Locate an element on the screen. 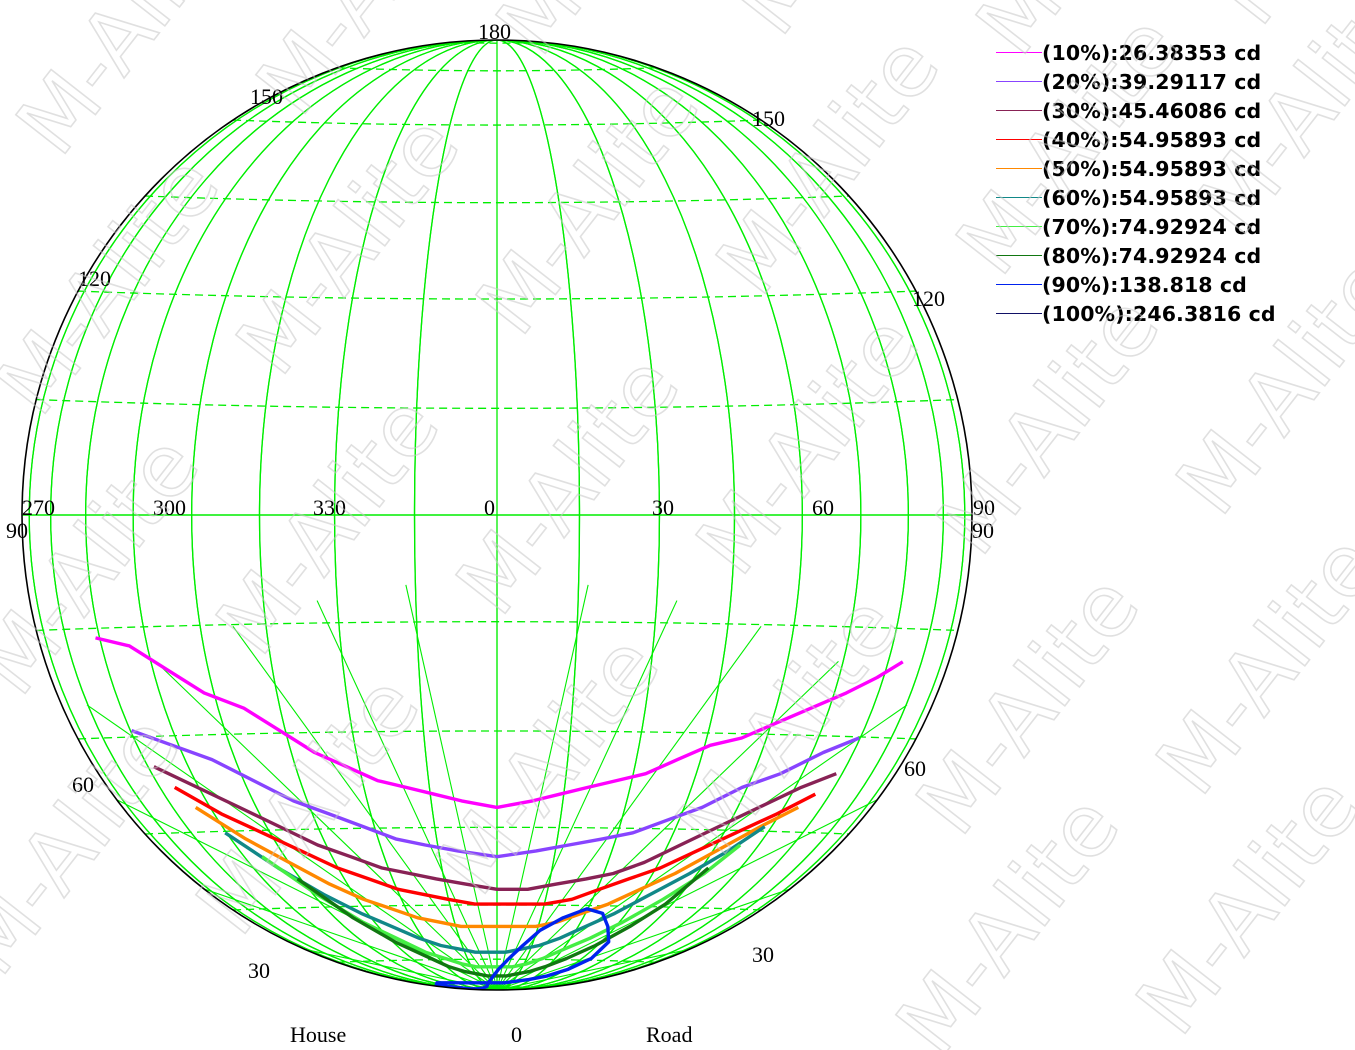 The width and height of the screenshot is (1355, 1050). legend-item: (10%):26.38353 cd is located at coordinates (1173, 52).